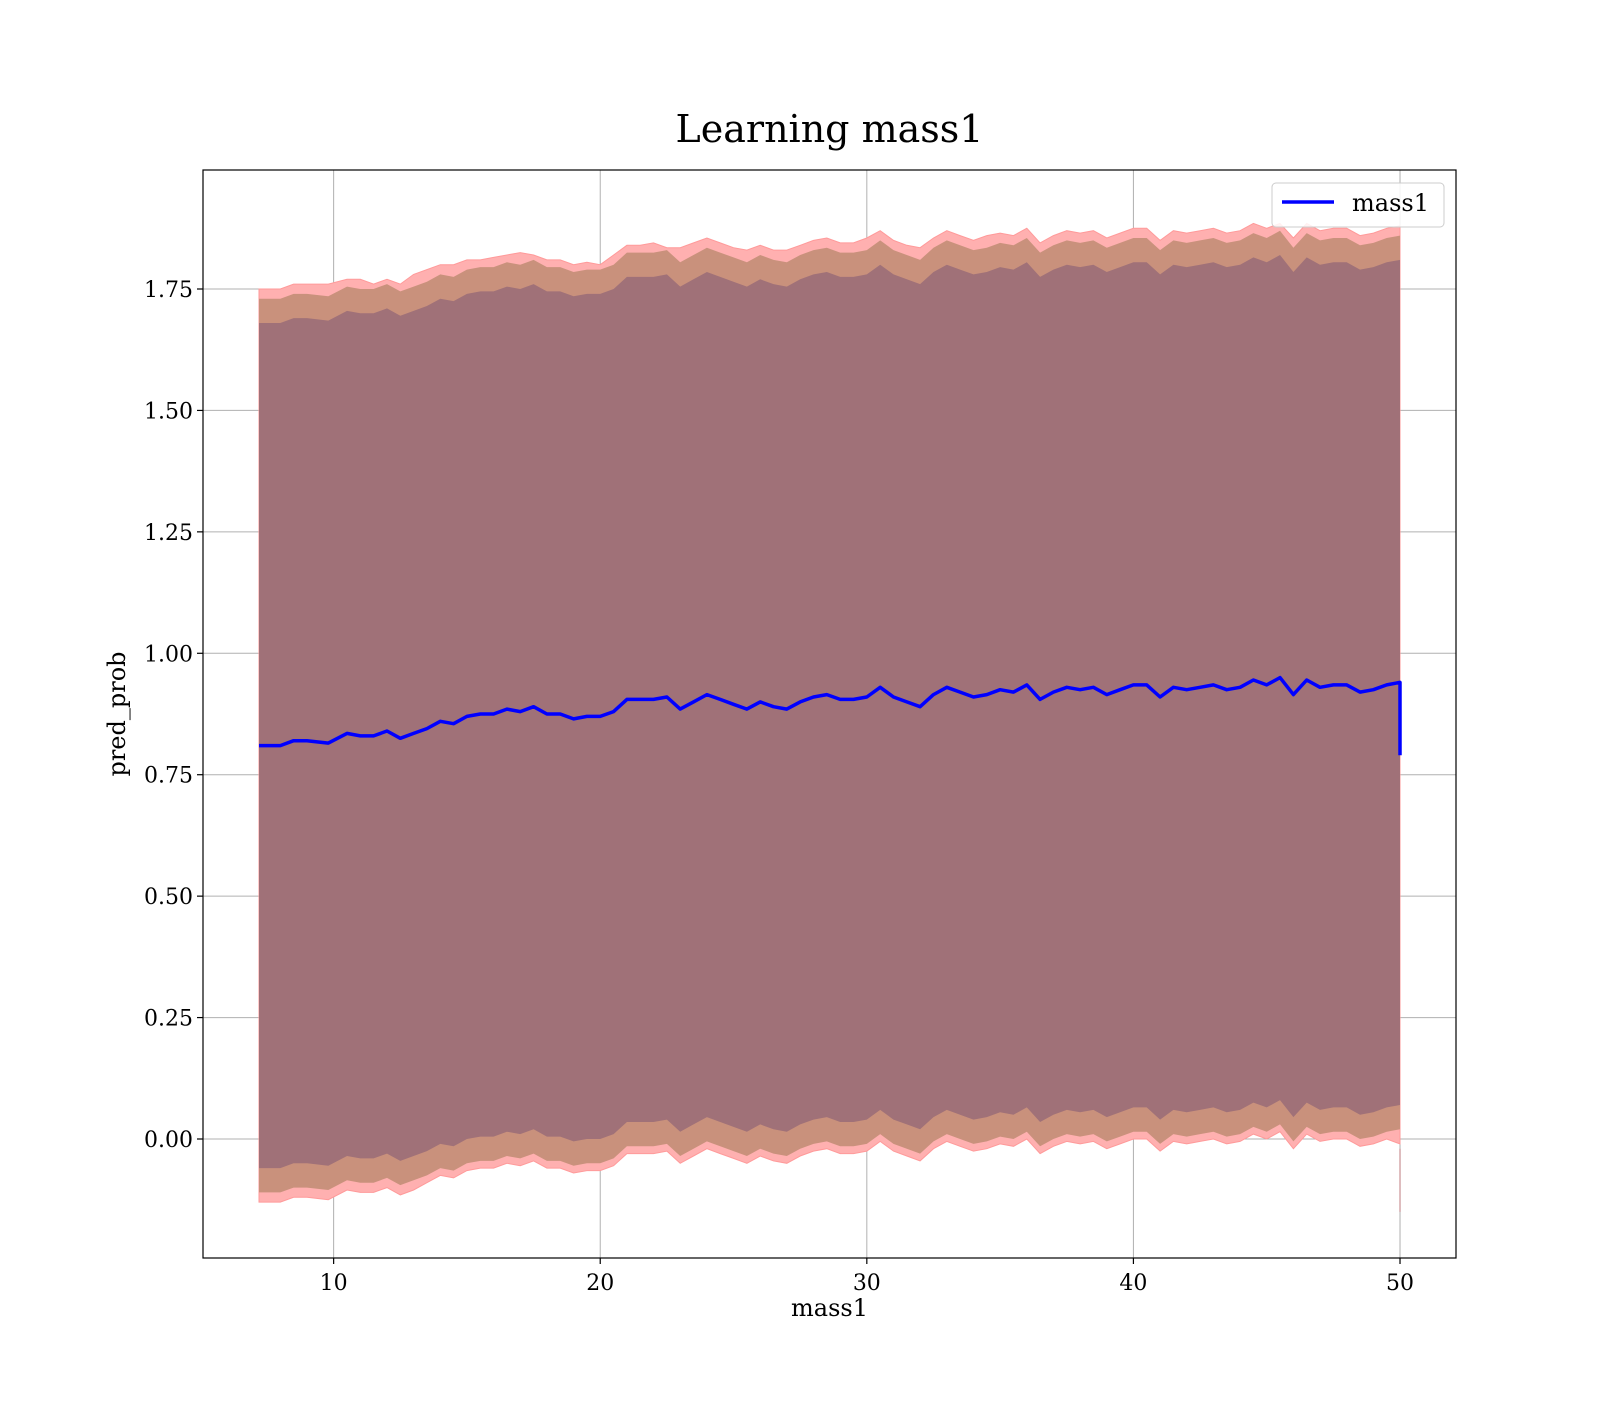  I want to click on x-tick-label: 40, so click(1133, 1283).